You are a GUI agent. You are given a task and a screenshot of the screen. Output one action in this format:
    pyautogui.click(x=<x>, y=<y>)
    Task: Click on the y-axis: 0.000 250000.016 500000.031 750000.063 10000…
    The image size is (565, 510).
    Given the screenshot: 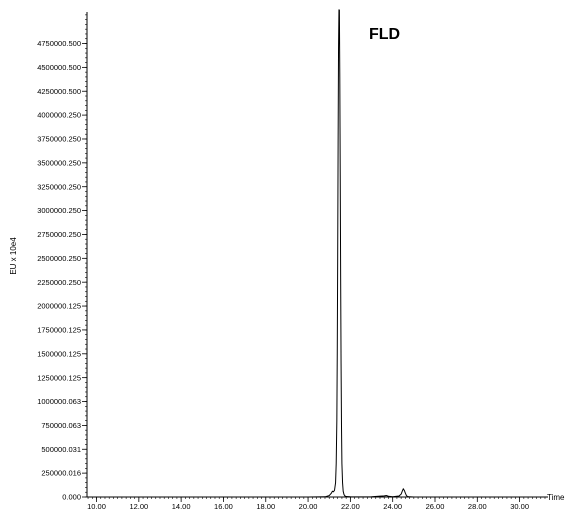 What is the action you would take?
    pyautogui.click(x=62, y=257)
    